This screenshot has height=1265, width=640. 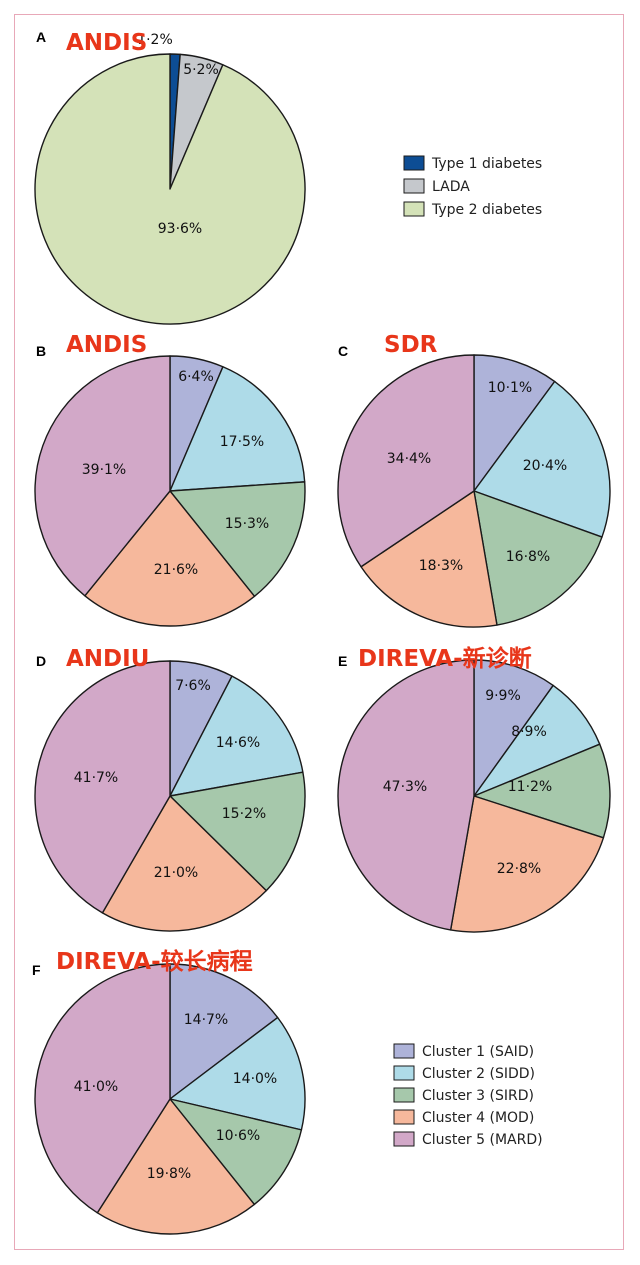 What do you see at coordinates (445, 658) in the screenshot?
I see `chart-title-e: DIREVA-新诊断` at bounding box center [445, 658].